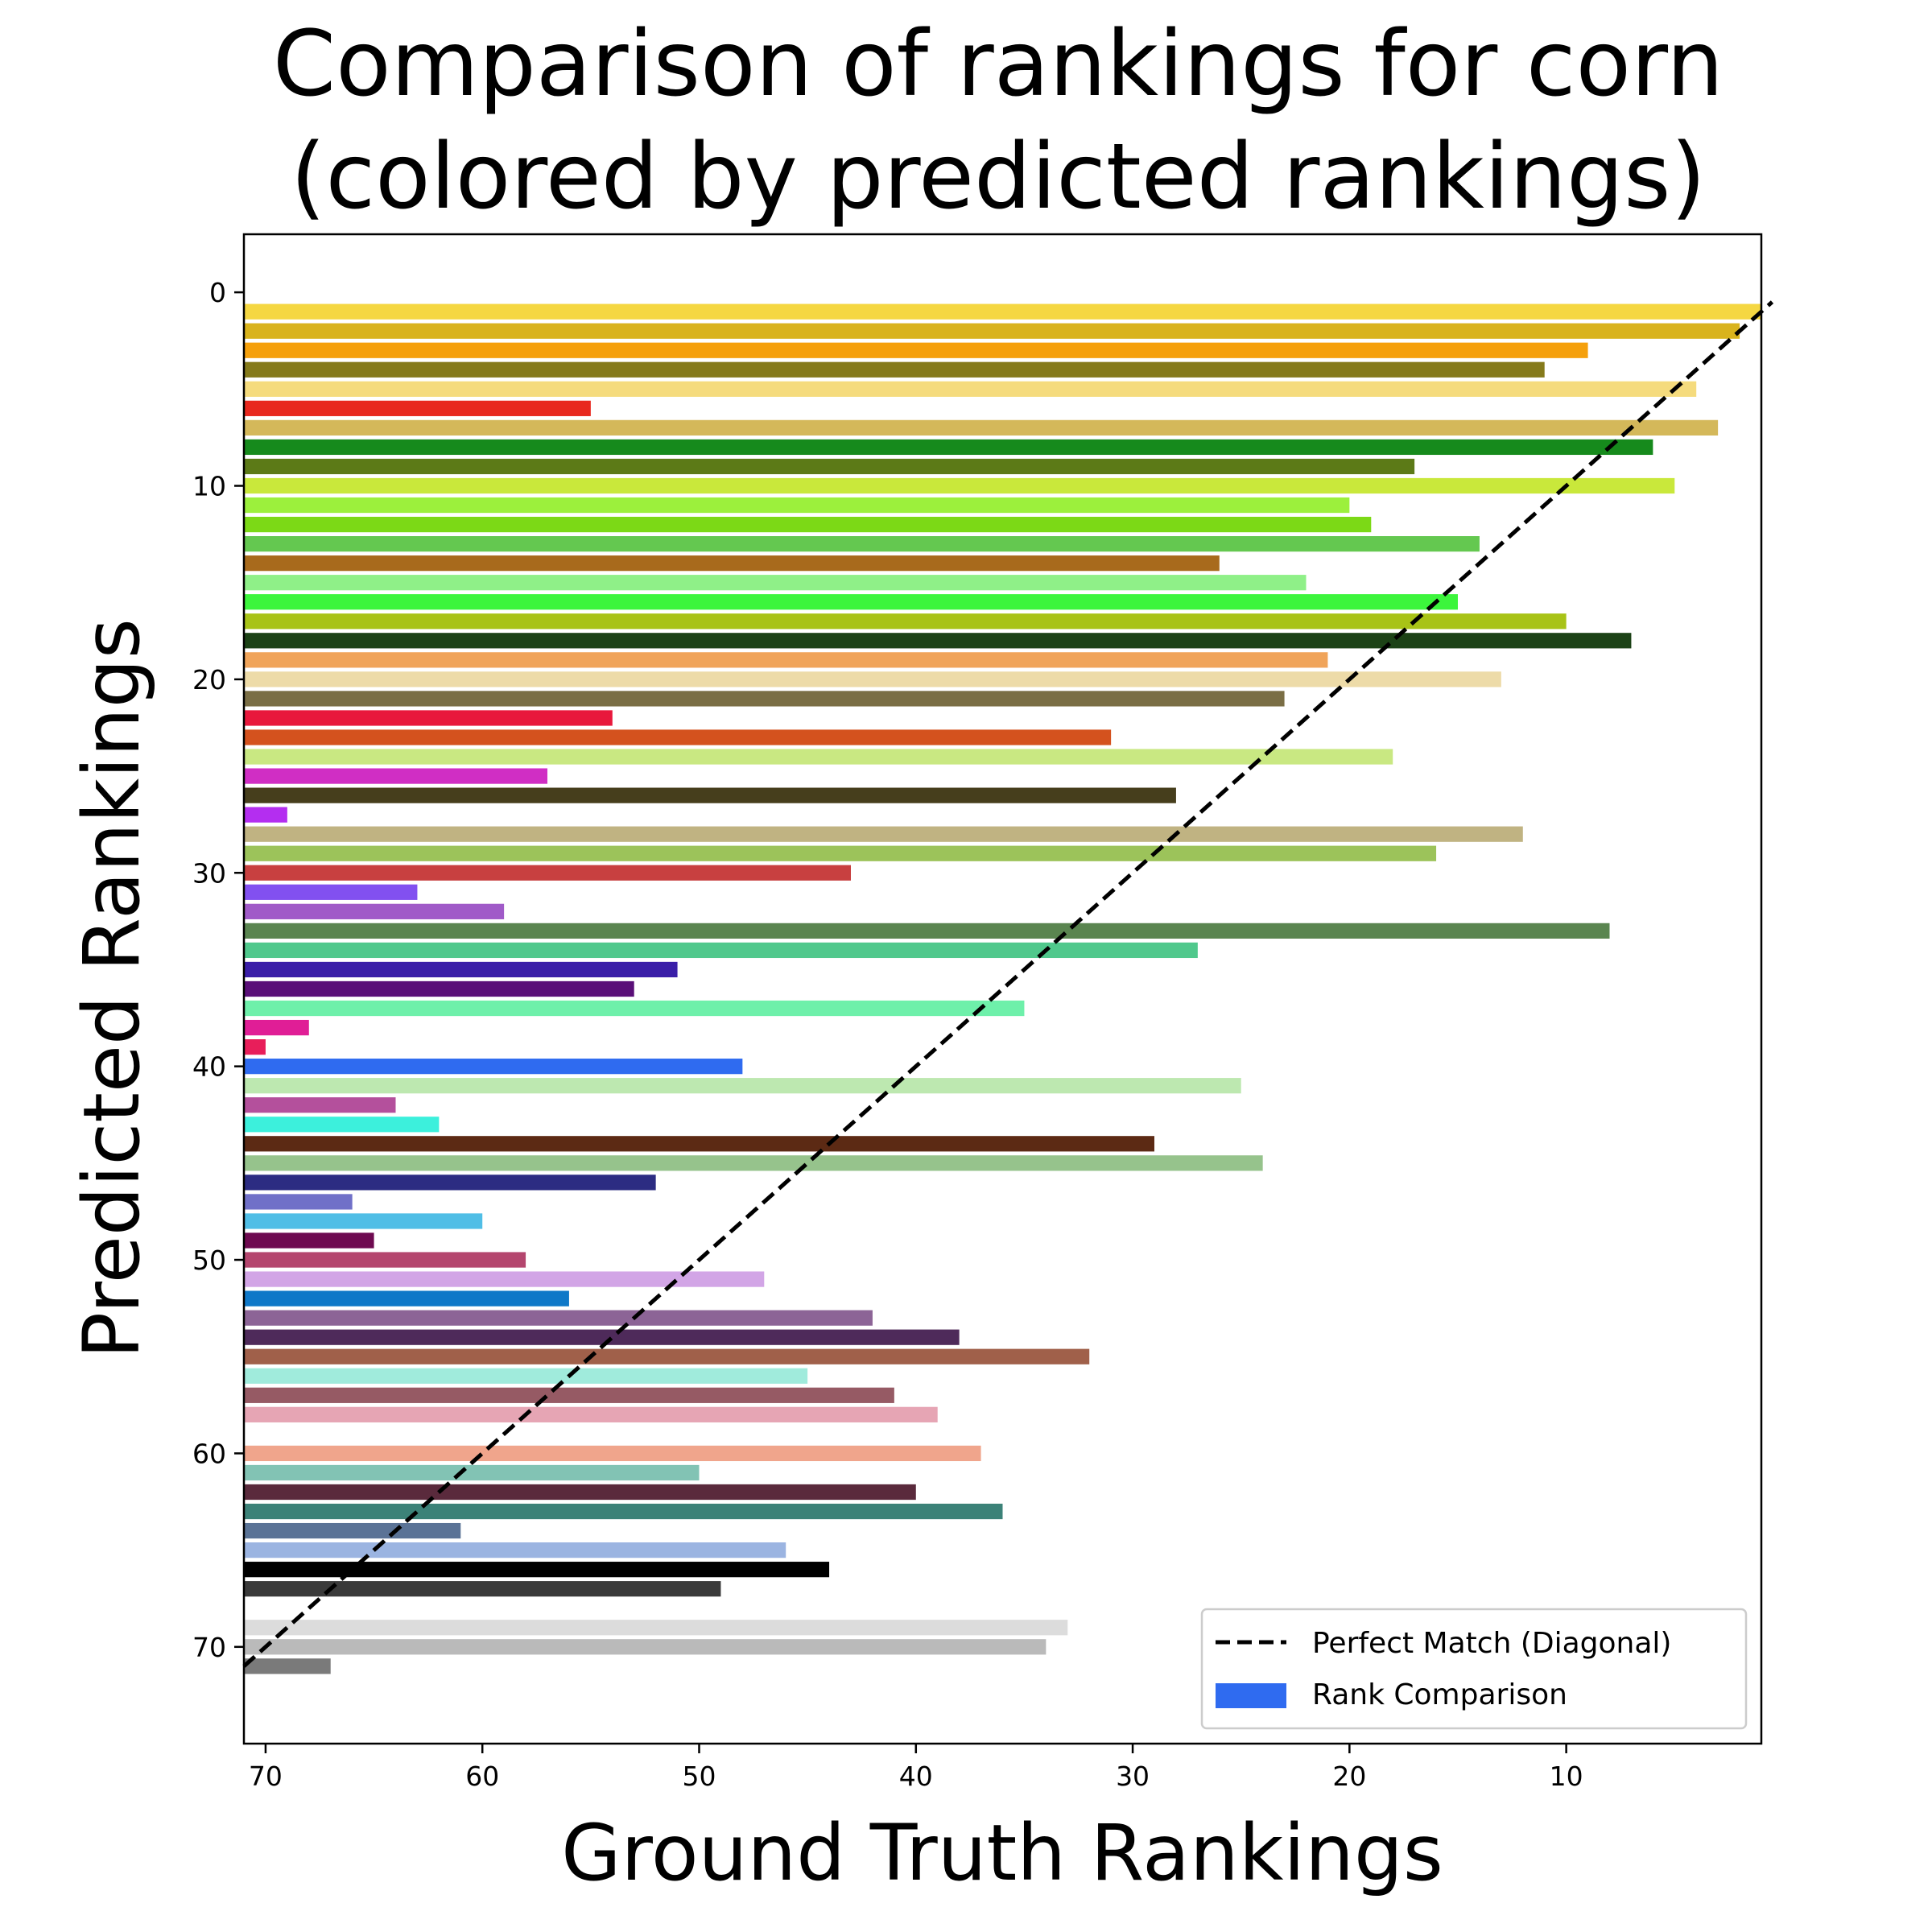 The image size is (1932, 1932). I want to click on y-axis-ticks: 0 10 20 30 40 50 60 70, so click(218, 970).